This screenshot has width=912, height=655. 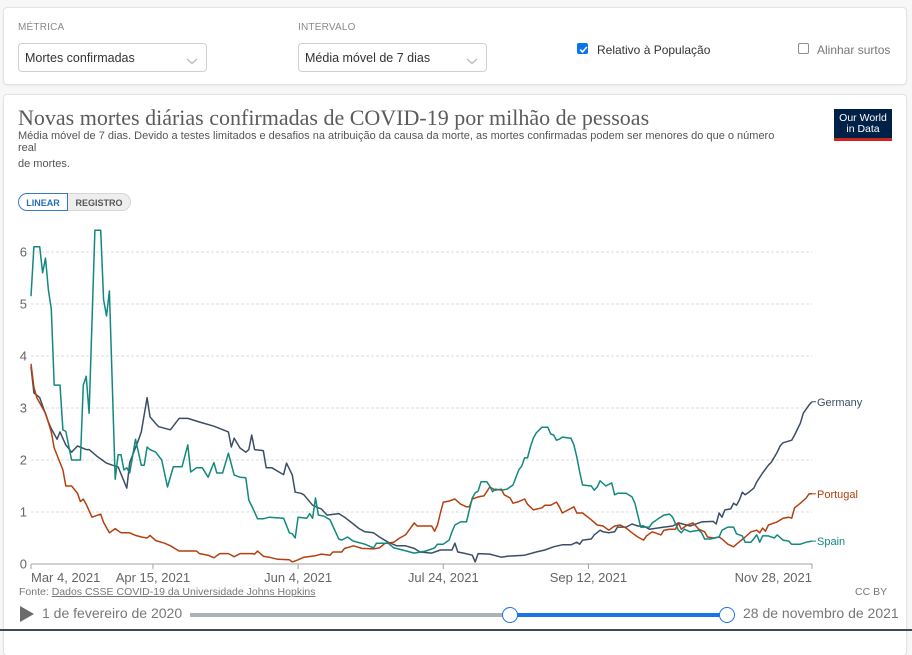 I want to click on per-capita-label: Relativo à População, so click(x=654, y=50).